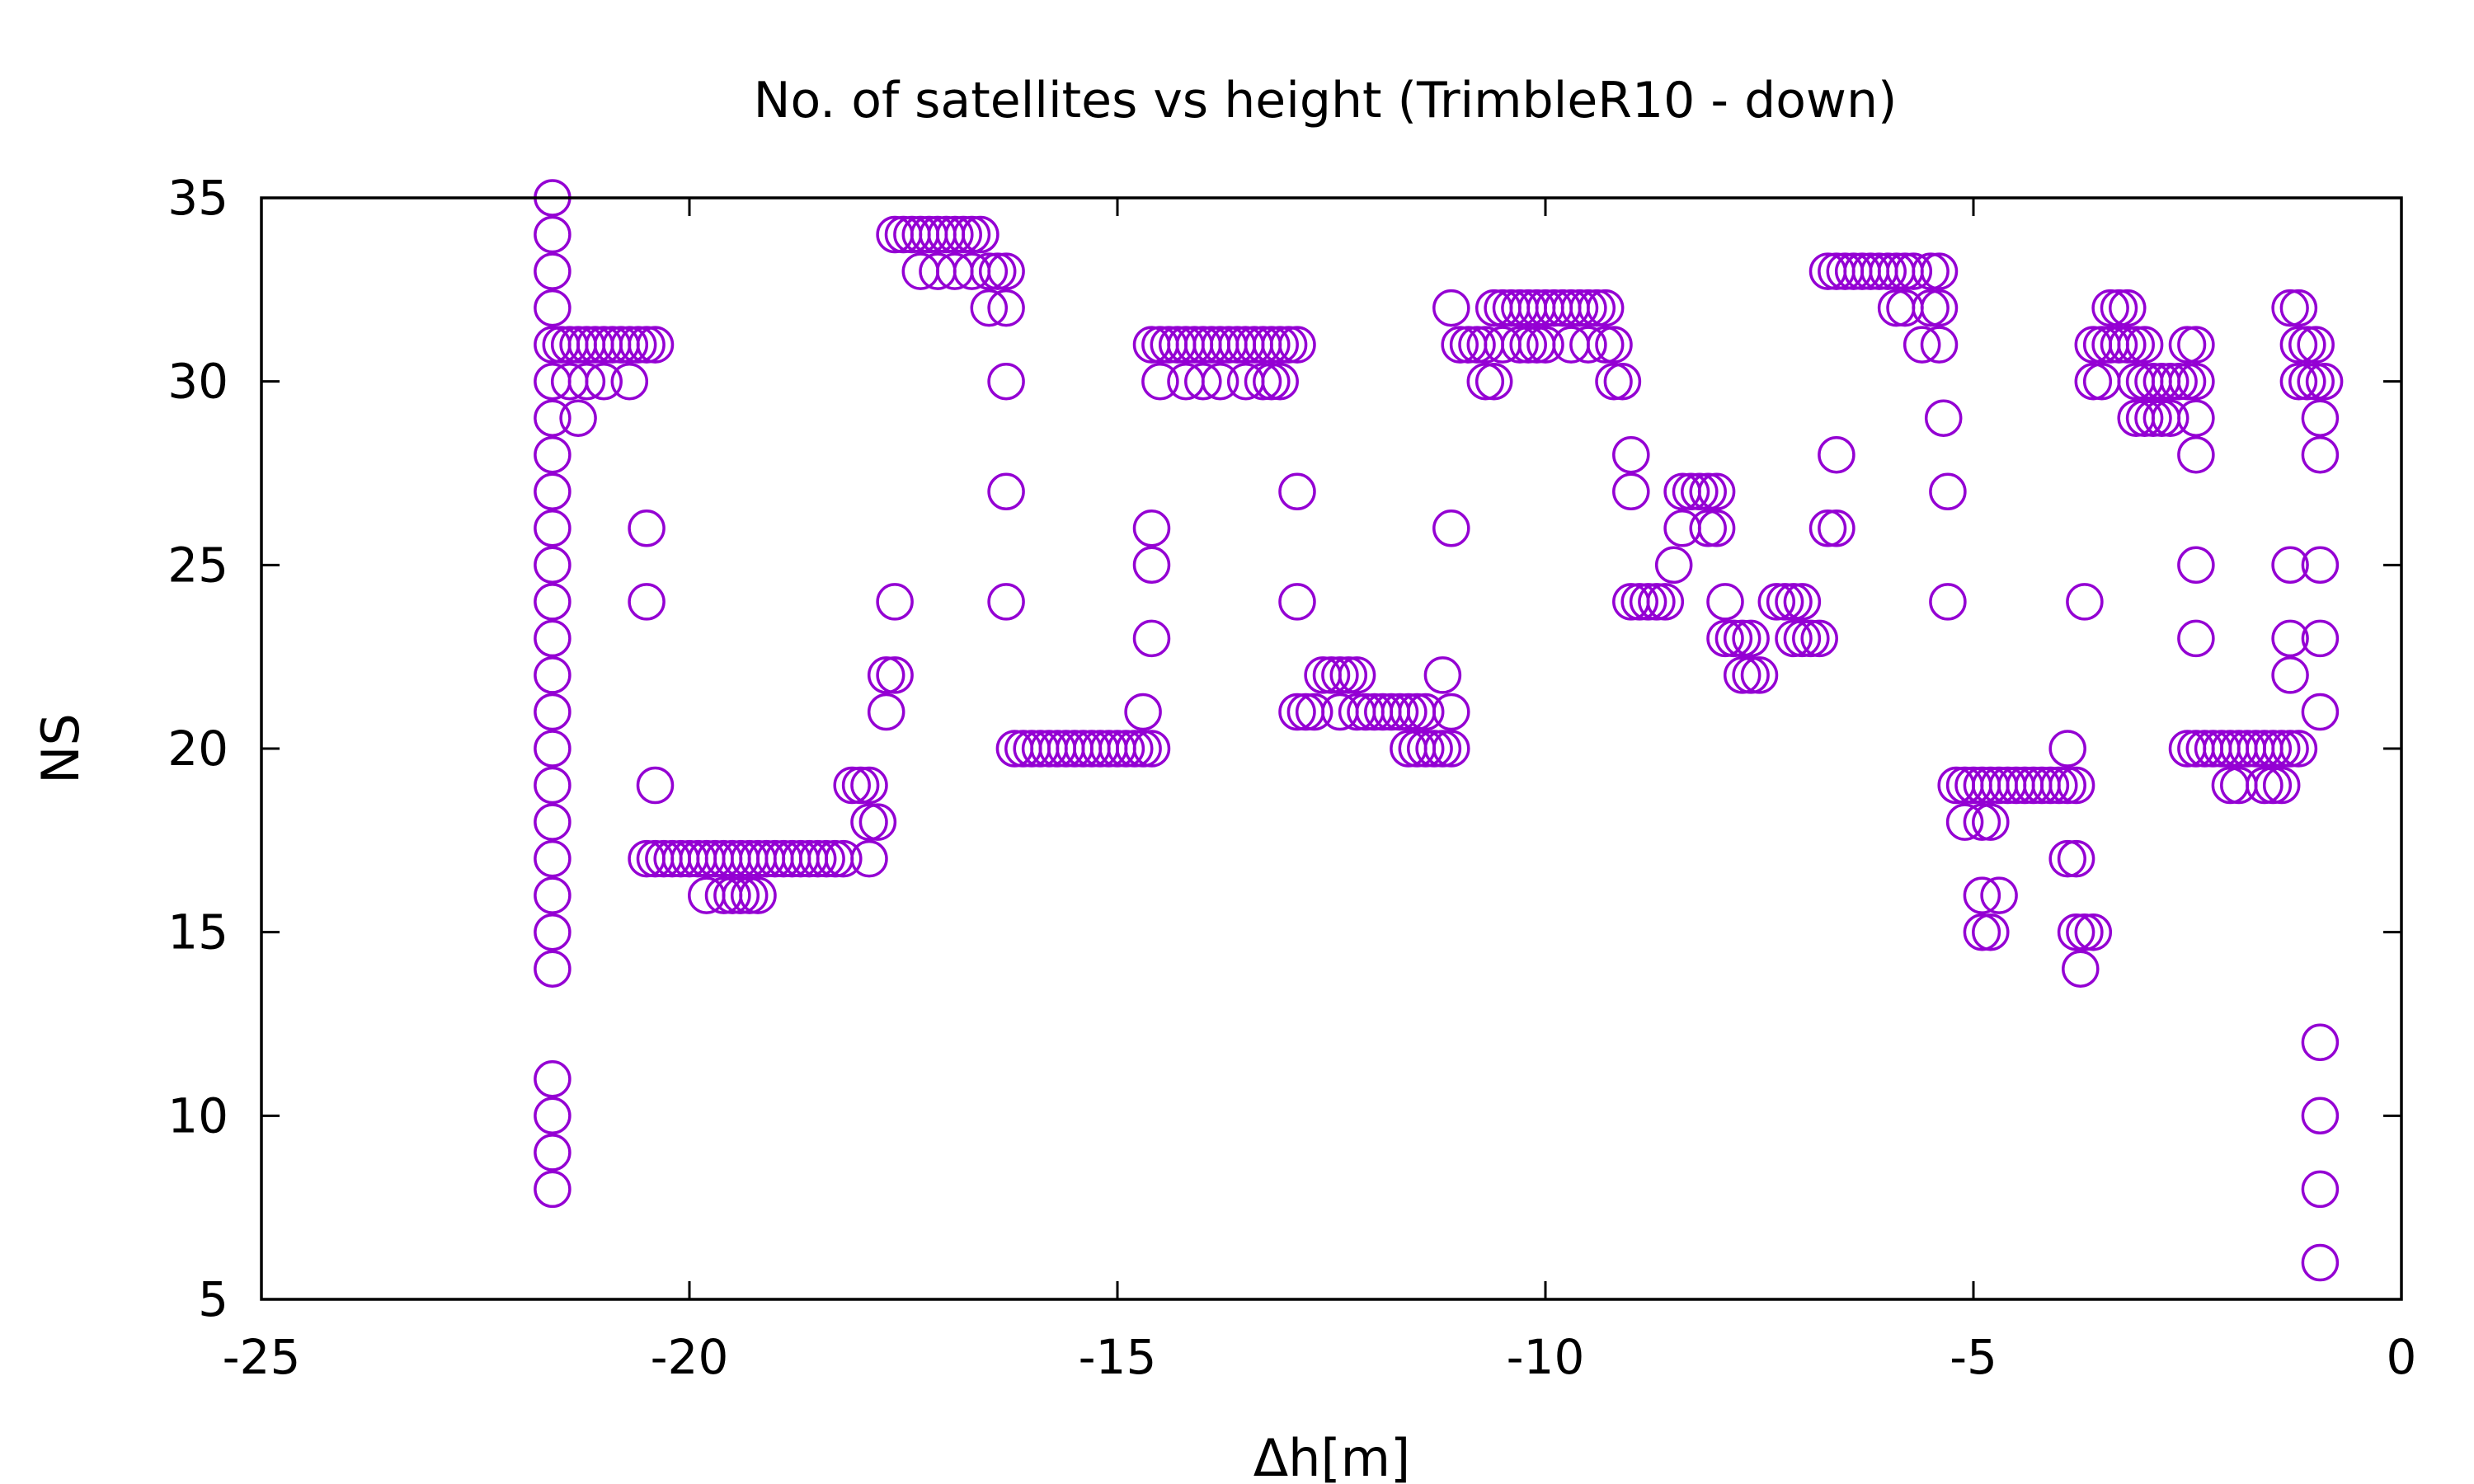 Image resolution: width=2474 pixels, height=1484 pixels. Describe the element at coordinates (197, 382) in the screenshot. I see `y-tick-label: 30` at that location.